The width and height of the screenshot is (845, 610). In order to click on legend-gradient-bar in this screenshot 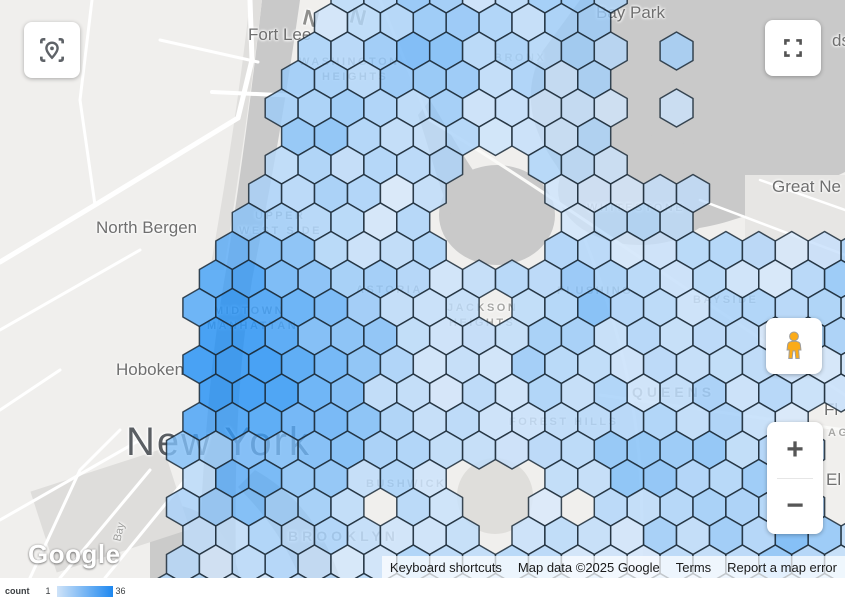, I will do `click(84, 591)`.